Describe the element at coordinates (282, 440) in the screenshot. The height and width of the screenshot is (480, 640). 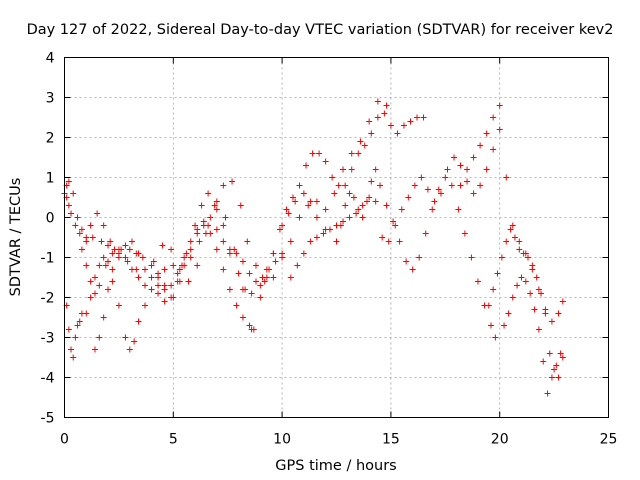
I see `x-tick-label: 10` at that location.